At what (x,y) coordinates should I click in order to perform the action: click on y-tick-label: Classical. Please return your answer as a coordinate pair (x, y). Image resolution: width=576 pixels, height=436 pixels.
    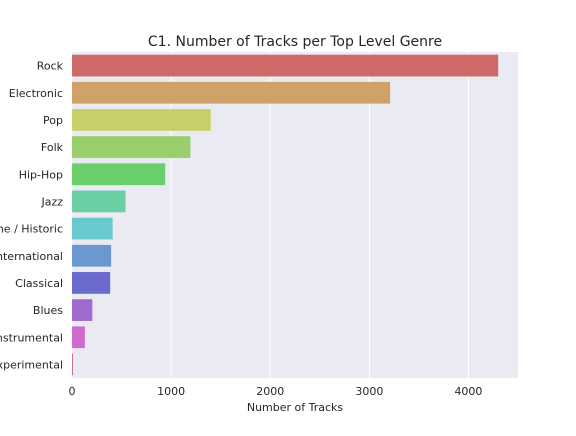
    Looking at the image, I should click on (39, 283).